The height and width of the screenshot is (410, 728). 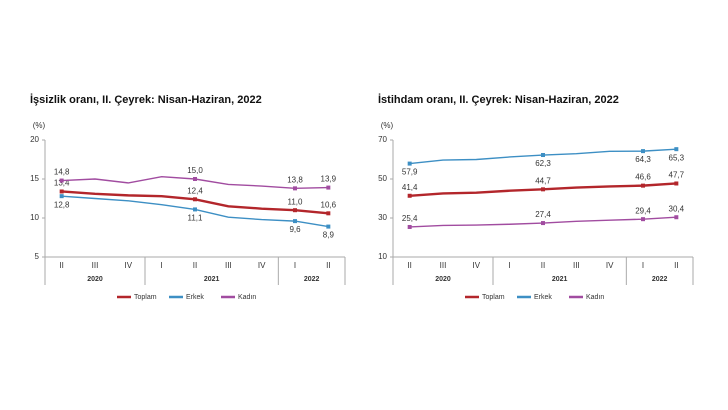 I want to click on data-label: 44,7, so click(x=543, y=180).